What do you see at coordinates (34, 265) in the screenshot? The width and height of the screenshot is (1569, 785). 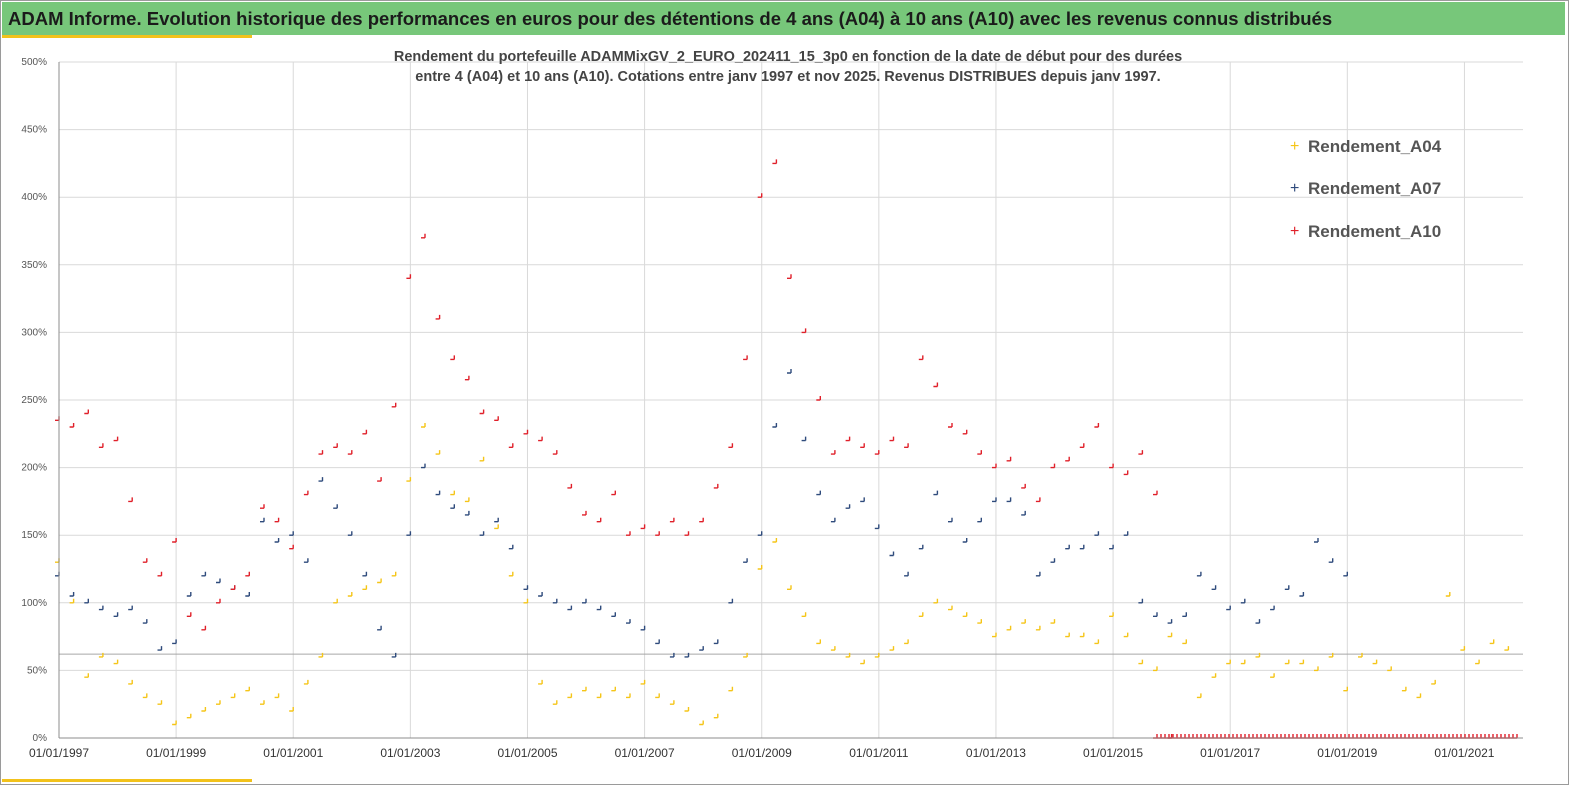 I see `y-tick-label: 350%` at bounding box center [34, 265].